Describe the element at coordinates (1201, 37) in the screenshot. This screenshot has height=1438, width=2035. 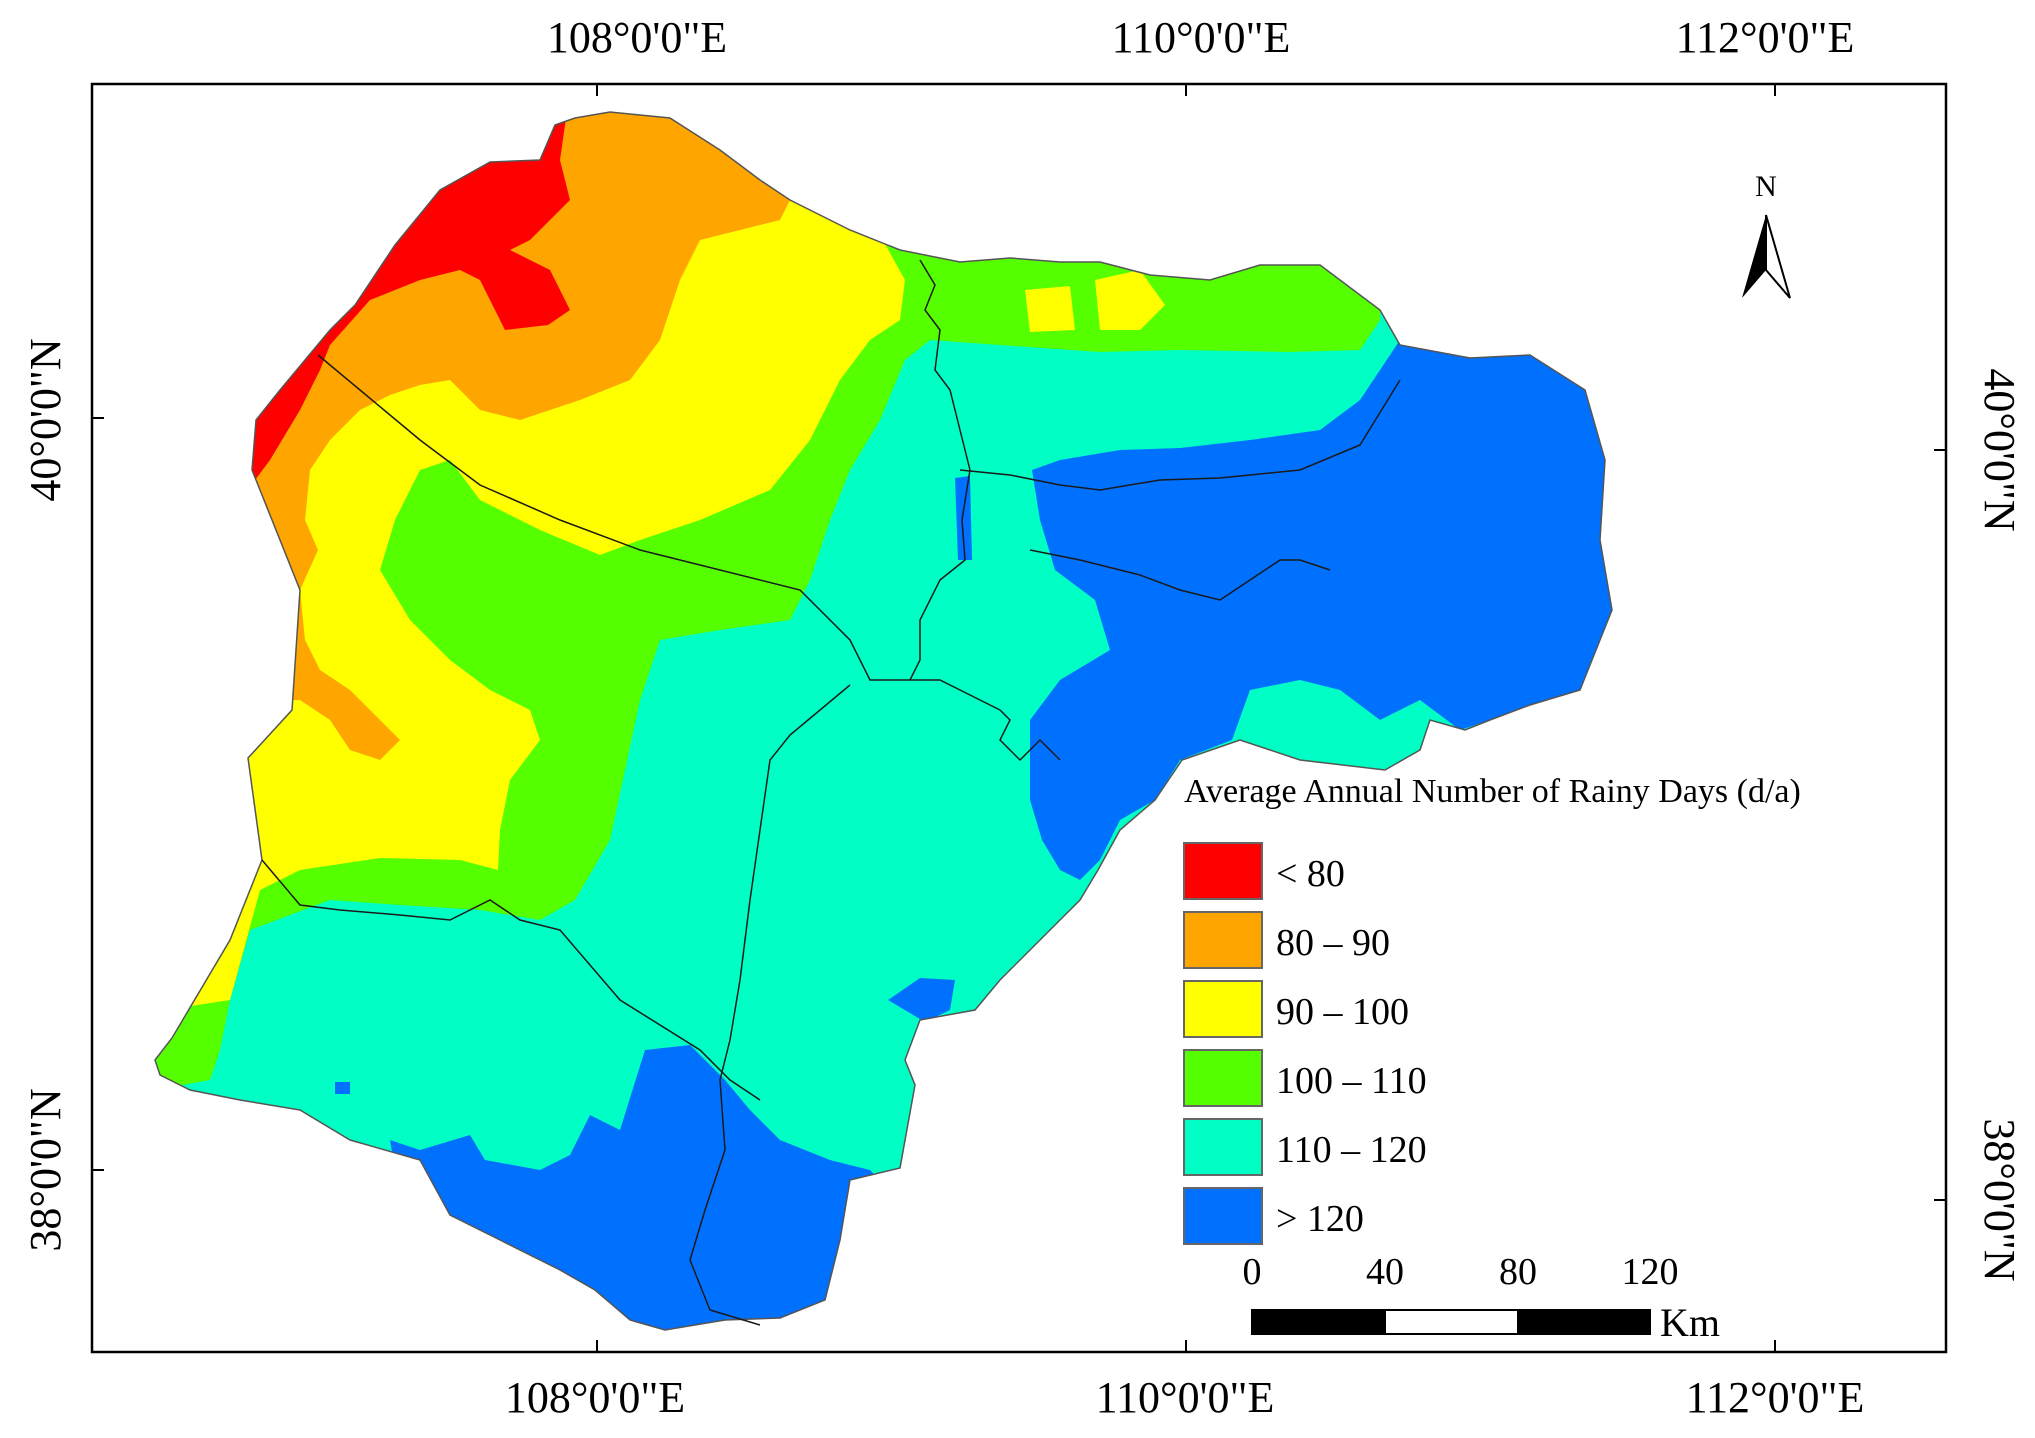
I see `top-lon-label: 110°0'0"E` at that location.